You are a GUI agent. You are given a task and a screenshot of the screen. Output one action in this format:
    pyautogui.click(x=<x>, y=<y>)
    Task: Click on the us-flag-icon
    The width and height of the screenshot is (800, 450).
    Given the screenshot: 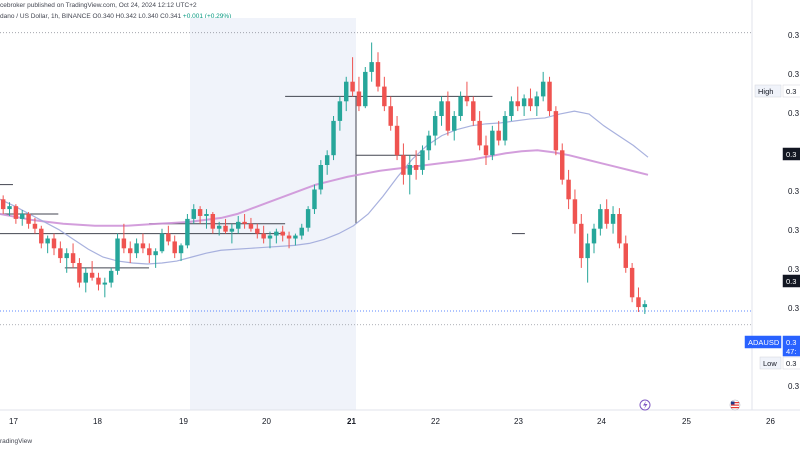 What is the action you would take?
    pyautogui.click(x=735, y=405)
    